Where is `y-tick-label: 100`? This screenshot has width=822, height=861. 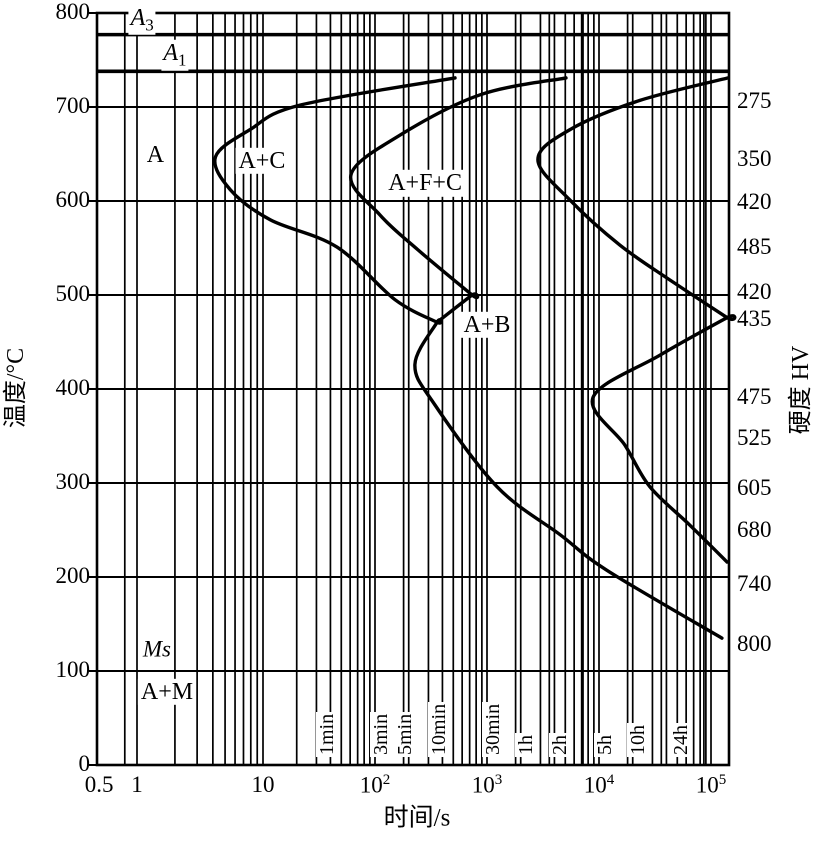
y-tick-label: 100 is located at coordinates (73, 669).